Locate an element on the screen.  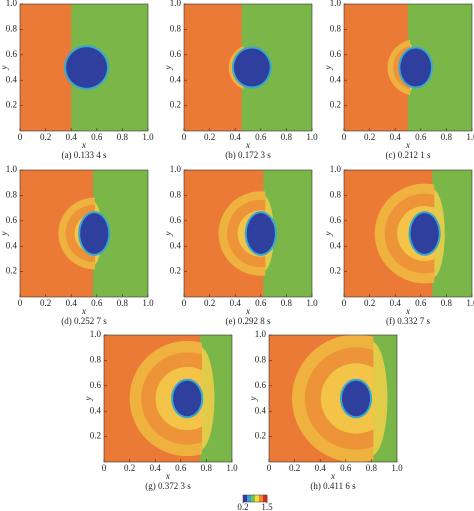
panel-caption: (e) 0.292 8 s is located at coordinates (248, 321).